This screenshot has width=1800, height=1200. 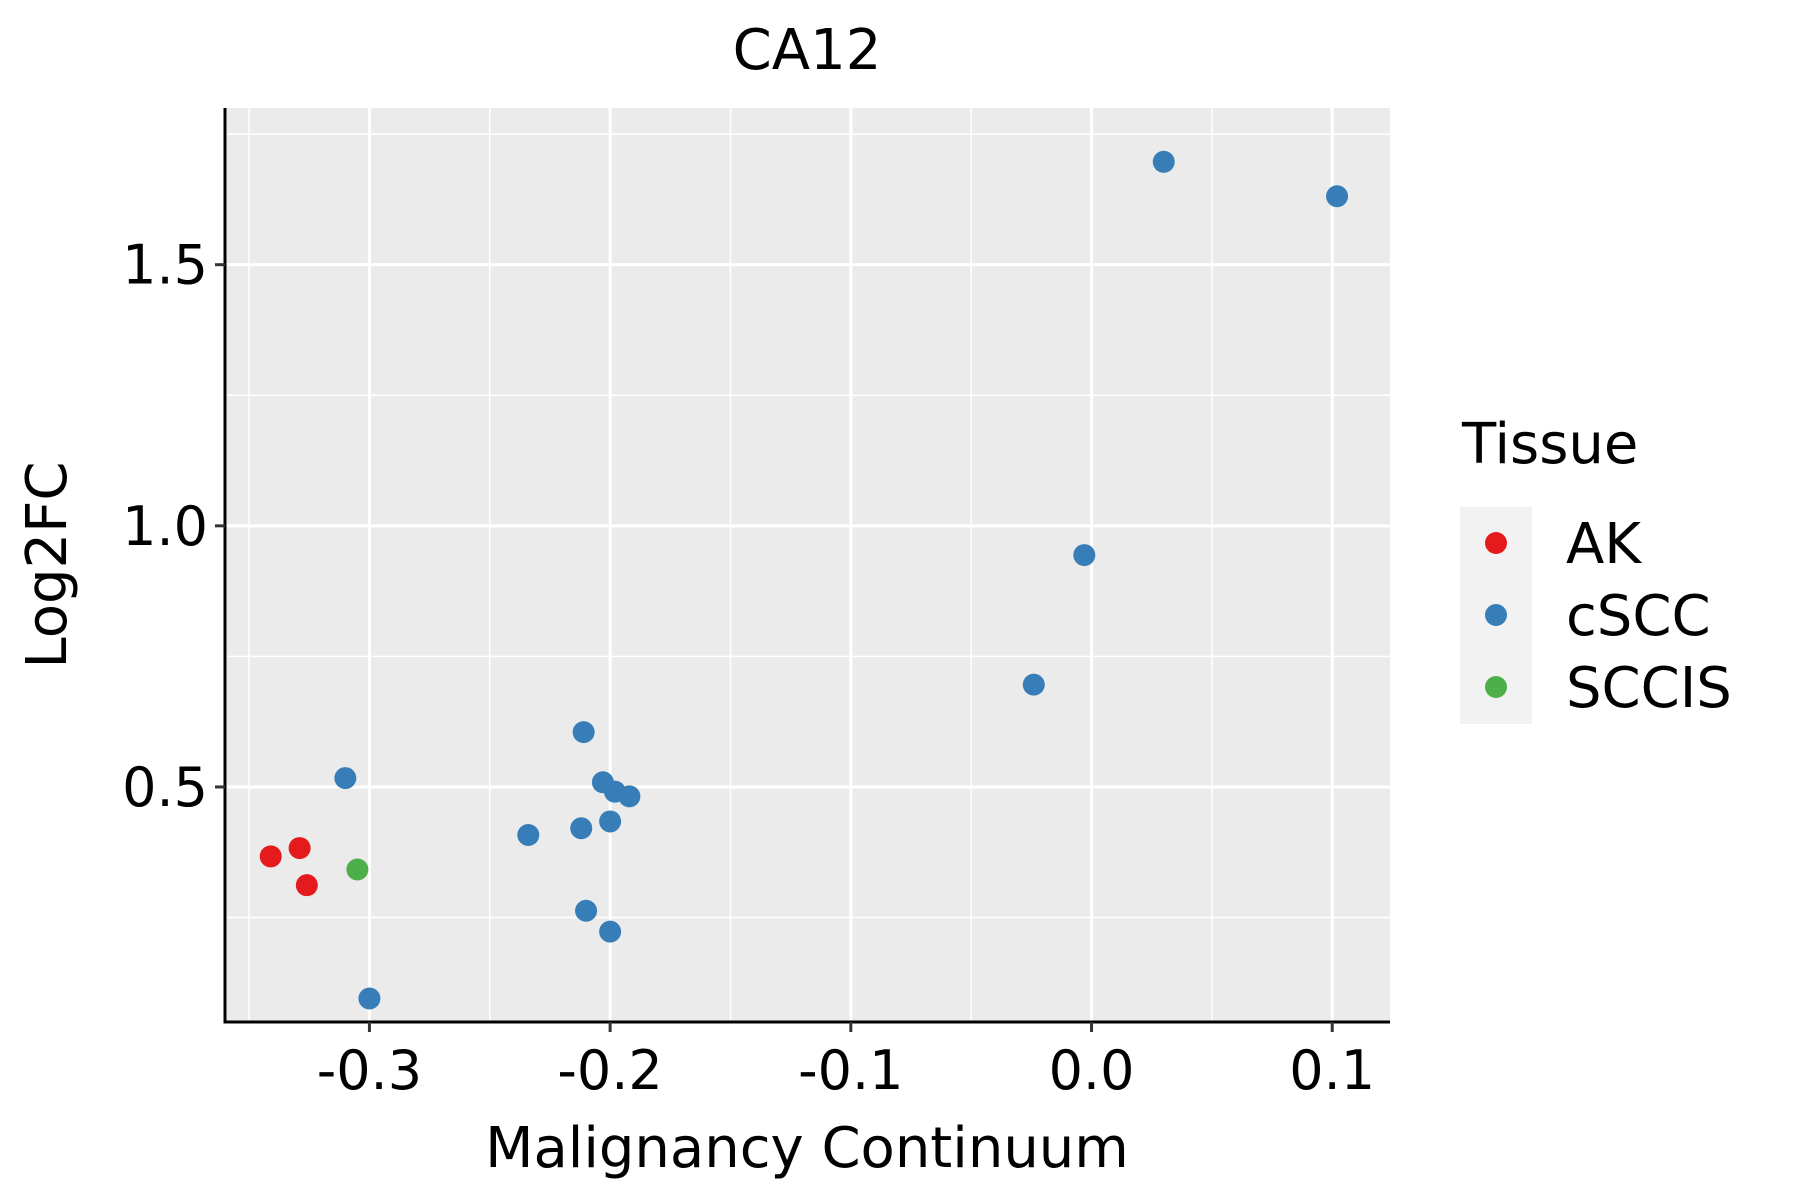 I want to click on legend-key-sccis, so click(x=1496, y=687).